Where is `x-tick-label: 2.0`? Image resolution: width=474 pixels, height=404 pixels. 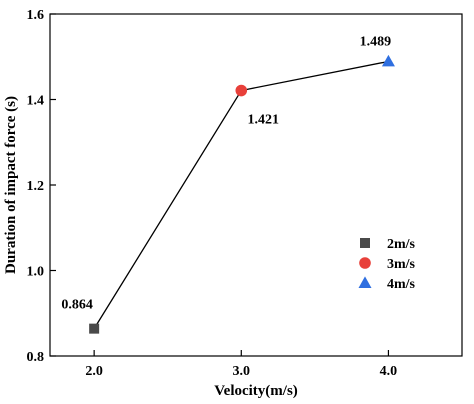
x-tick-label: 2.0 is located at coordinates (94, 371).